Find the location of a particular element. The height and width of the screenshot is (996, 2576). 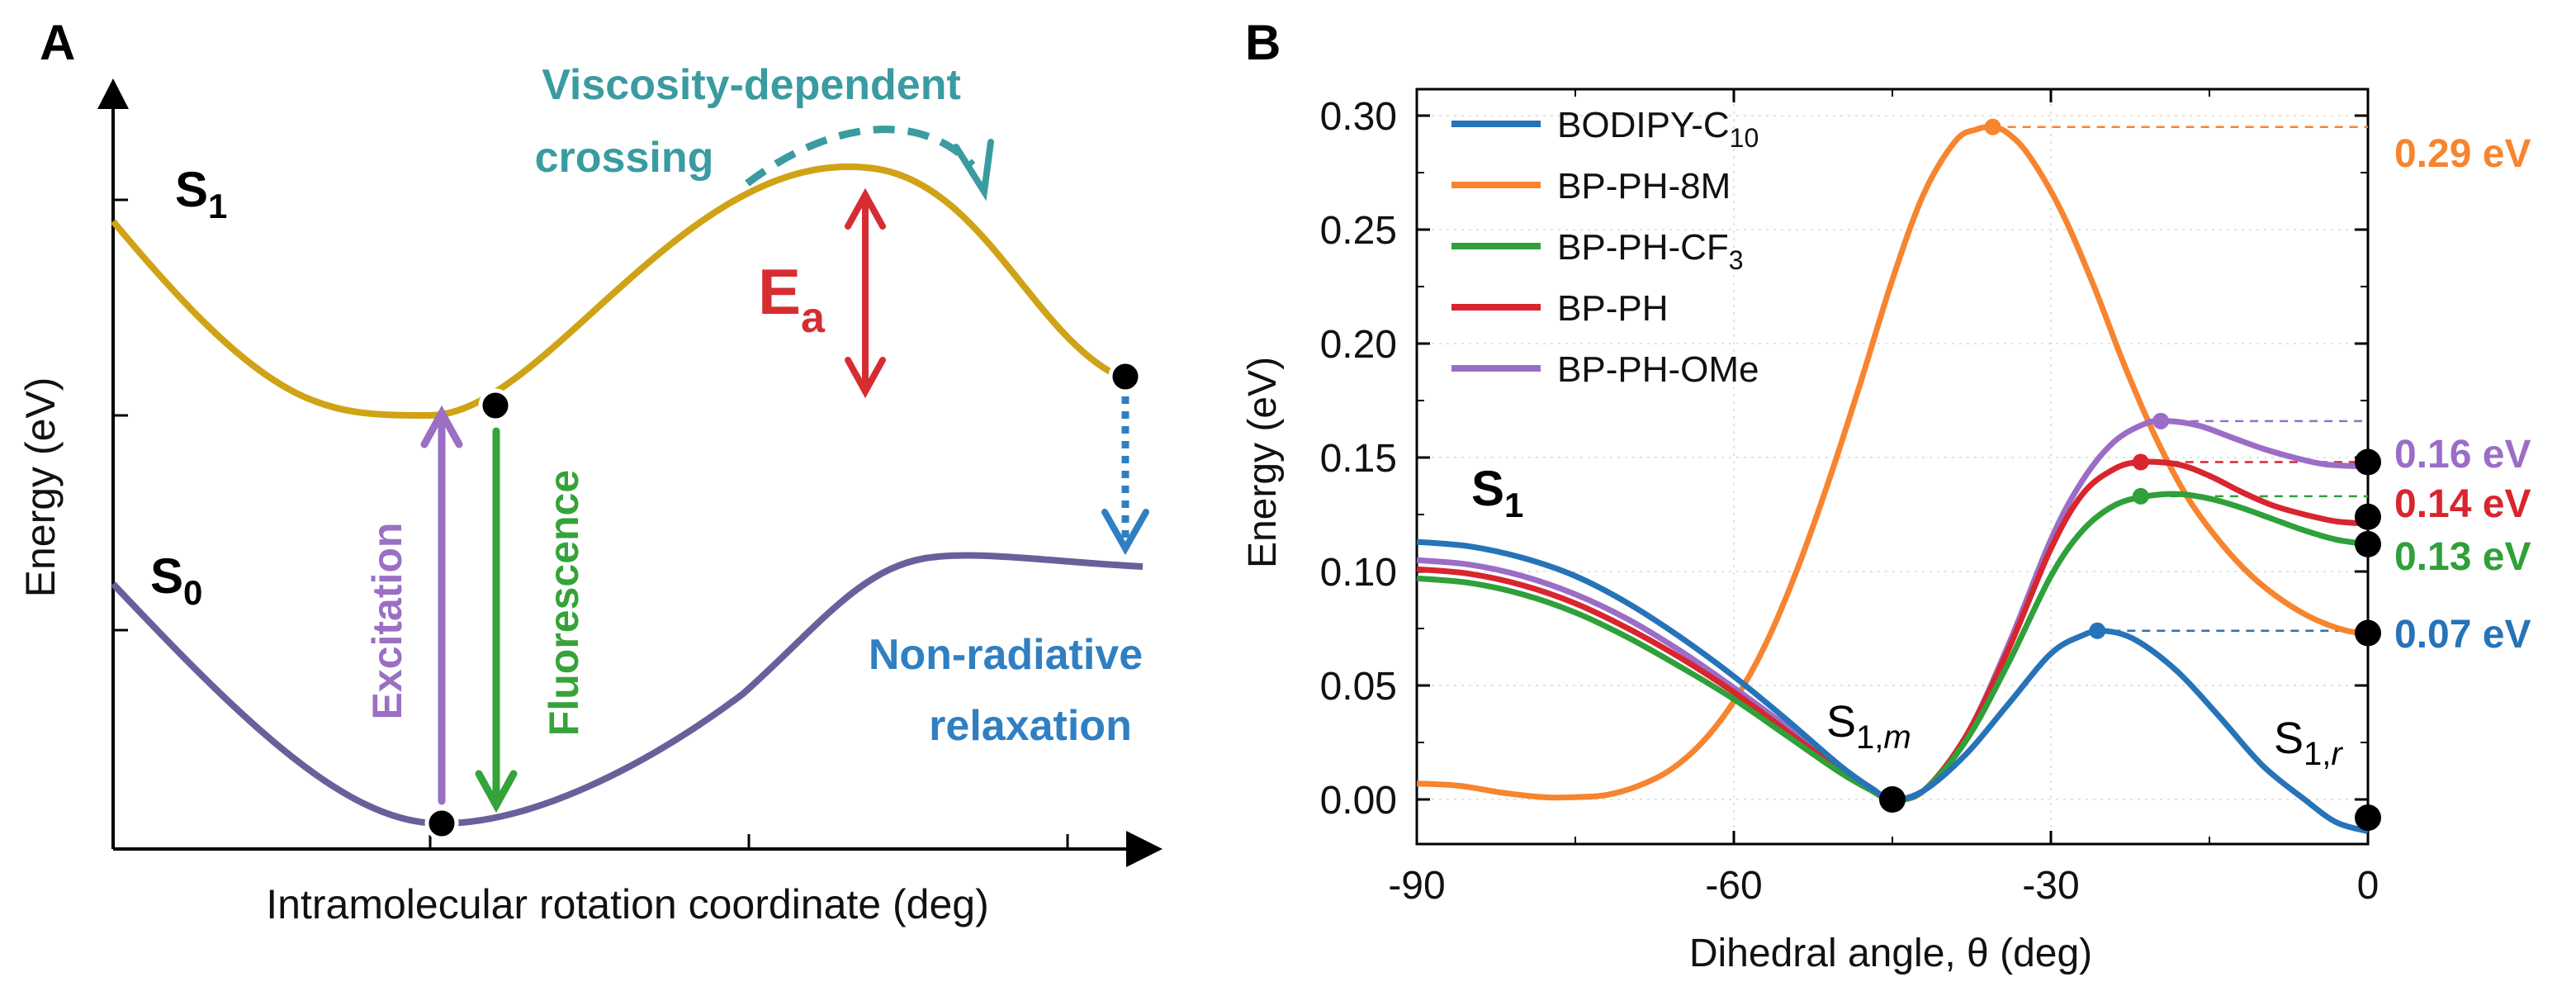

s1-twisted-point is located at coordinates (1125, 376).